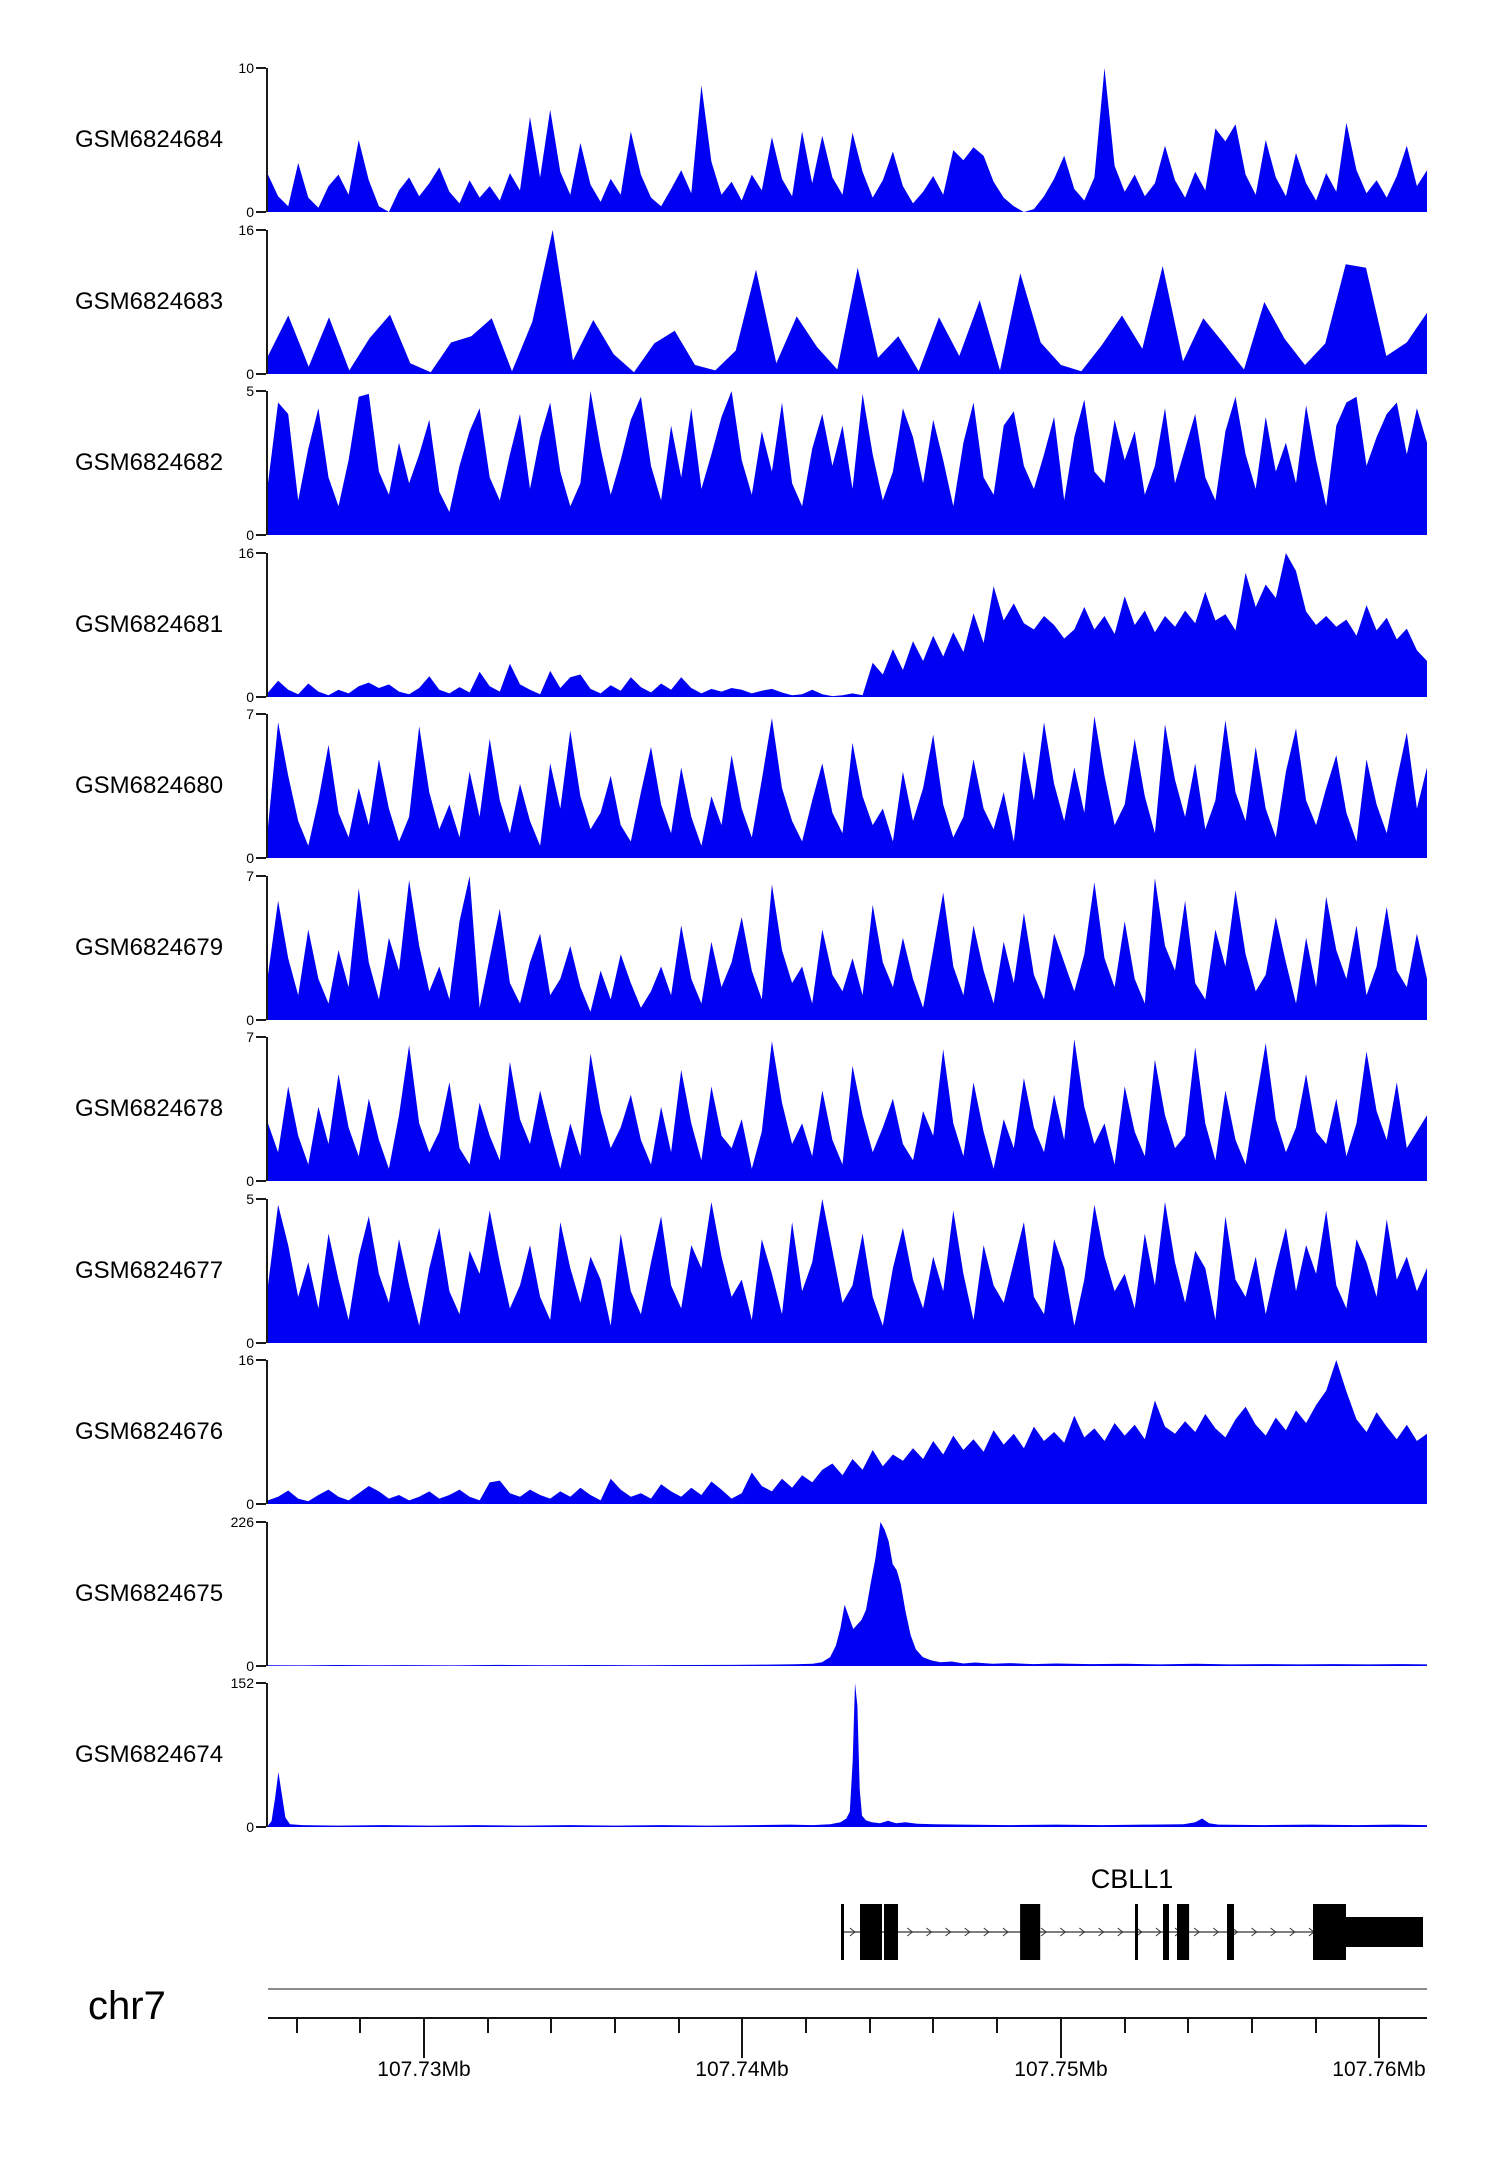  I want to click on gene-exon-utr, so click(1384, 1932).